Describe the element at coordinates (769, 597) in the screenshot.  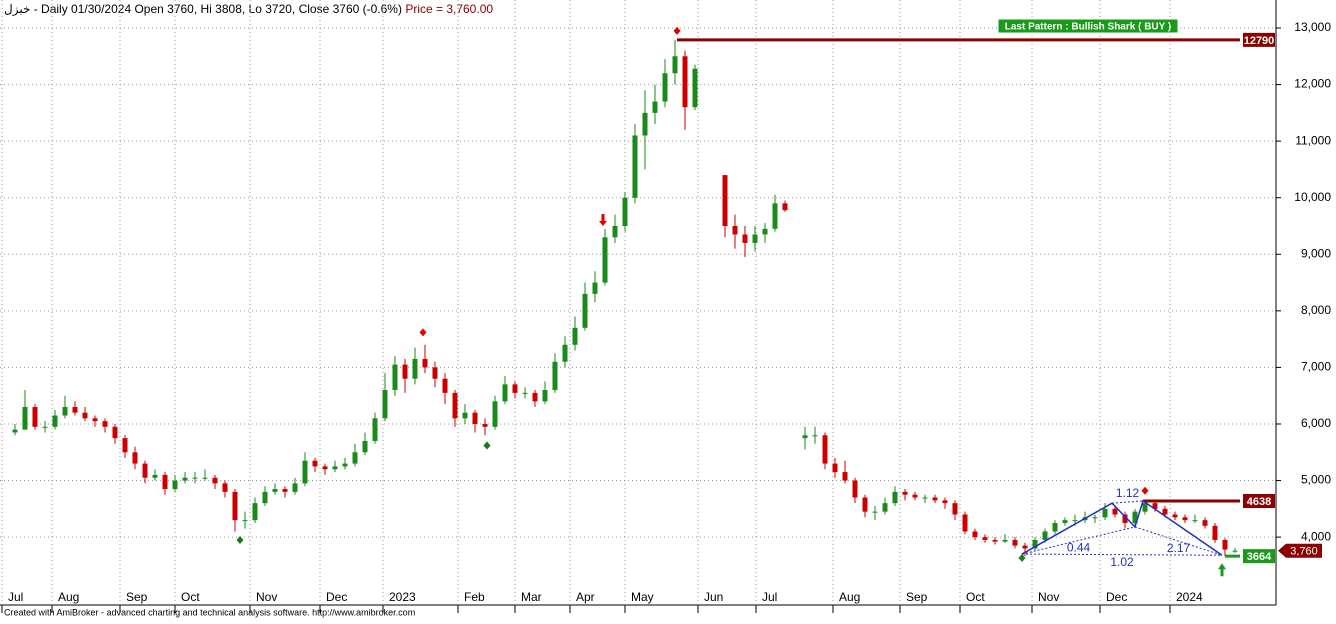
I see `x-tick-label: Jul` at that location.